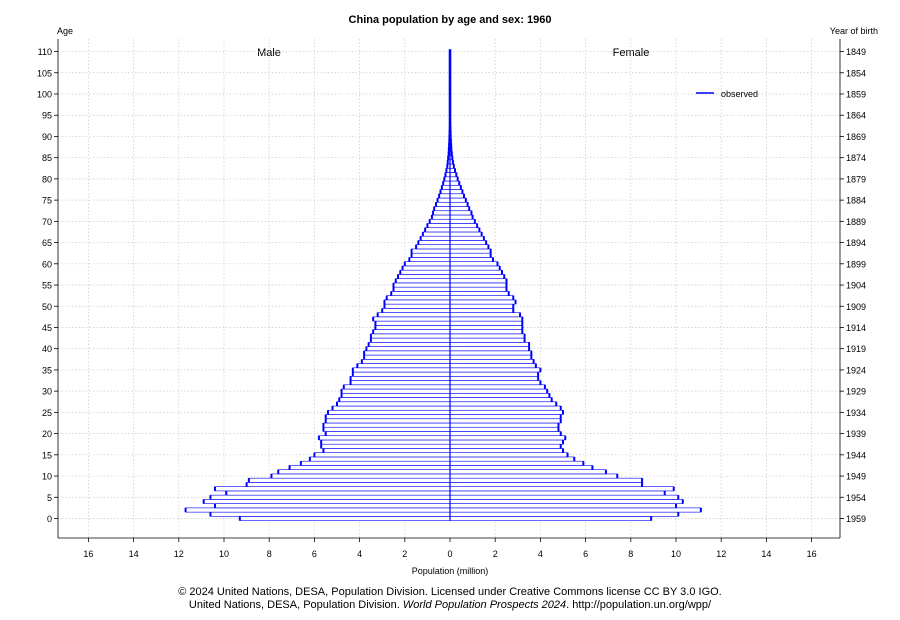 The image size is (900, 620). What do you see at coordinates (856, 158) in the screenshot?
I see `birth-year-tick-label: 1874` at bounding box center [856, 158].